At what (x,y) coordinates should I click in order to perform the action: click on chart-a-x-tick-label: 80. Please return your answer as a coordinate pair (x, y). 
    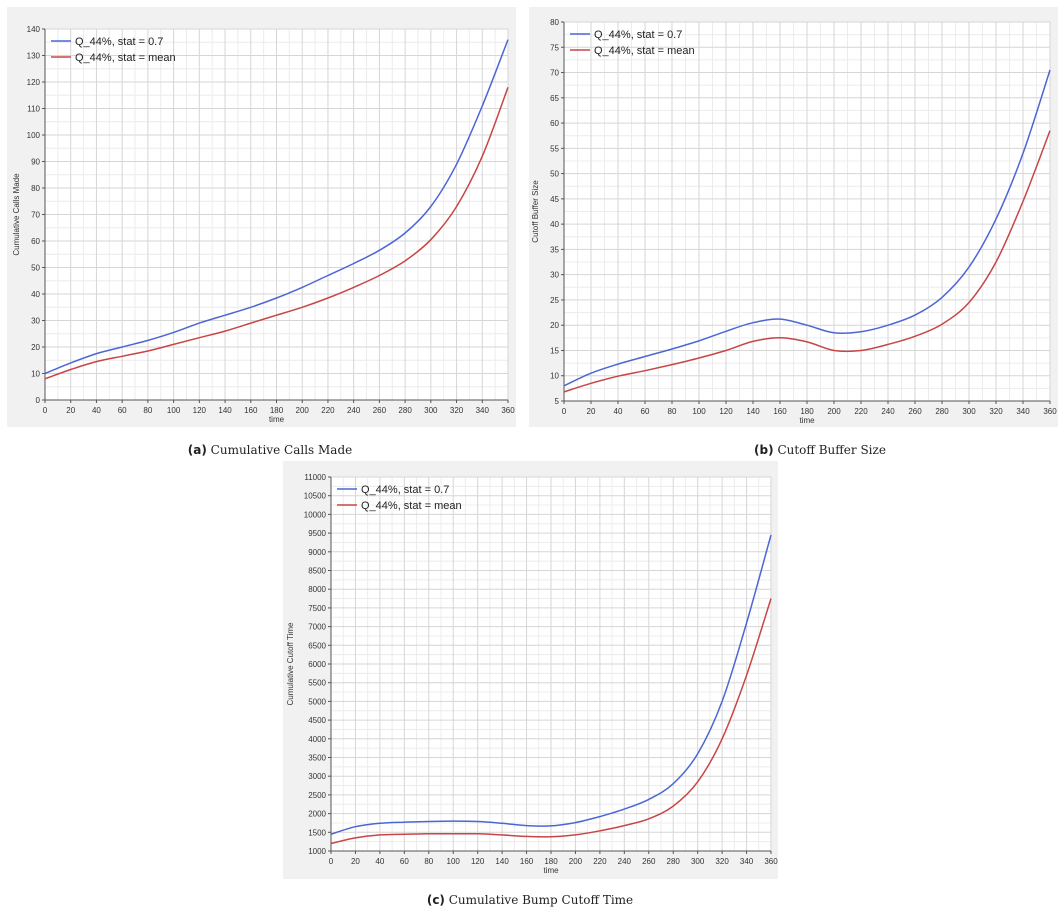
    Looking at the image, I should click on (147, 410).